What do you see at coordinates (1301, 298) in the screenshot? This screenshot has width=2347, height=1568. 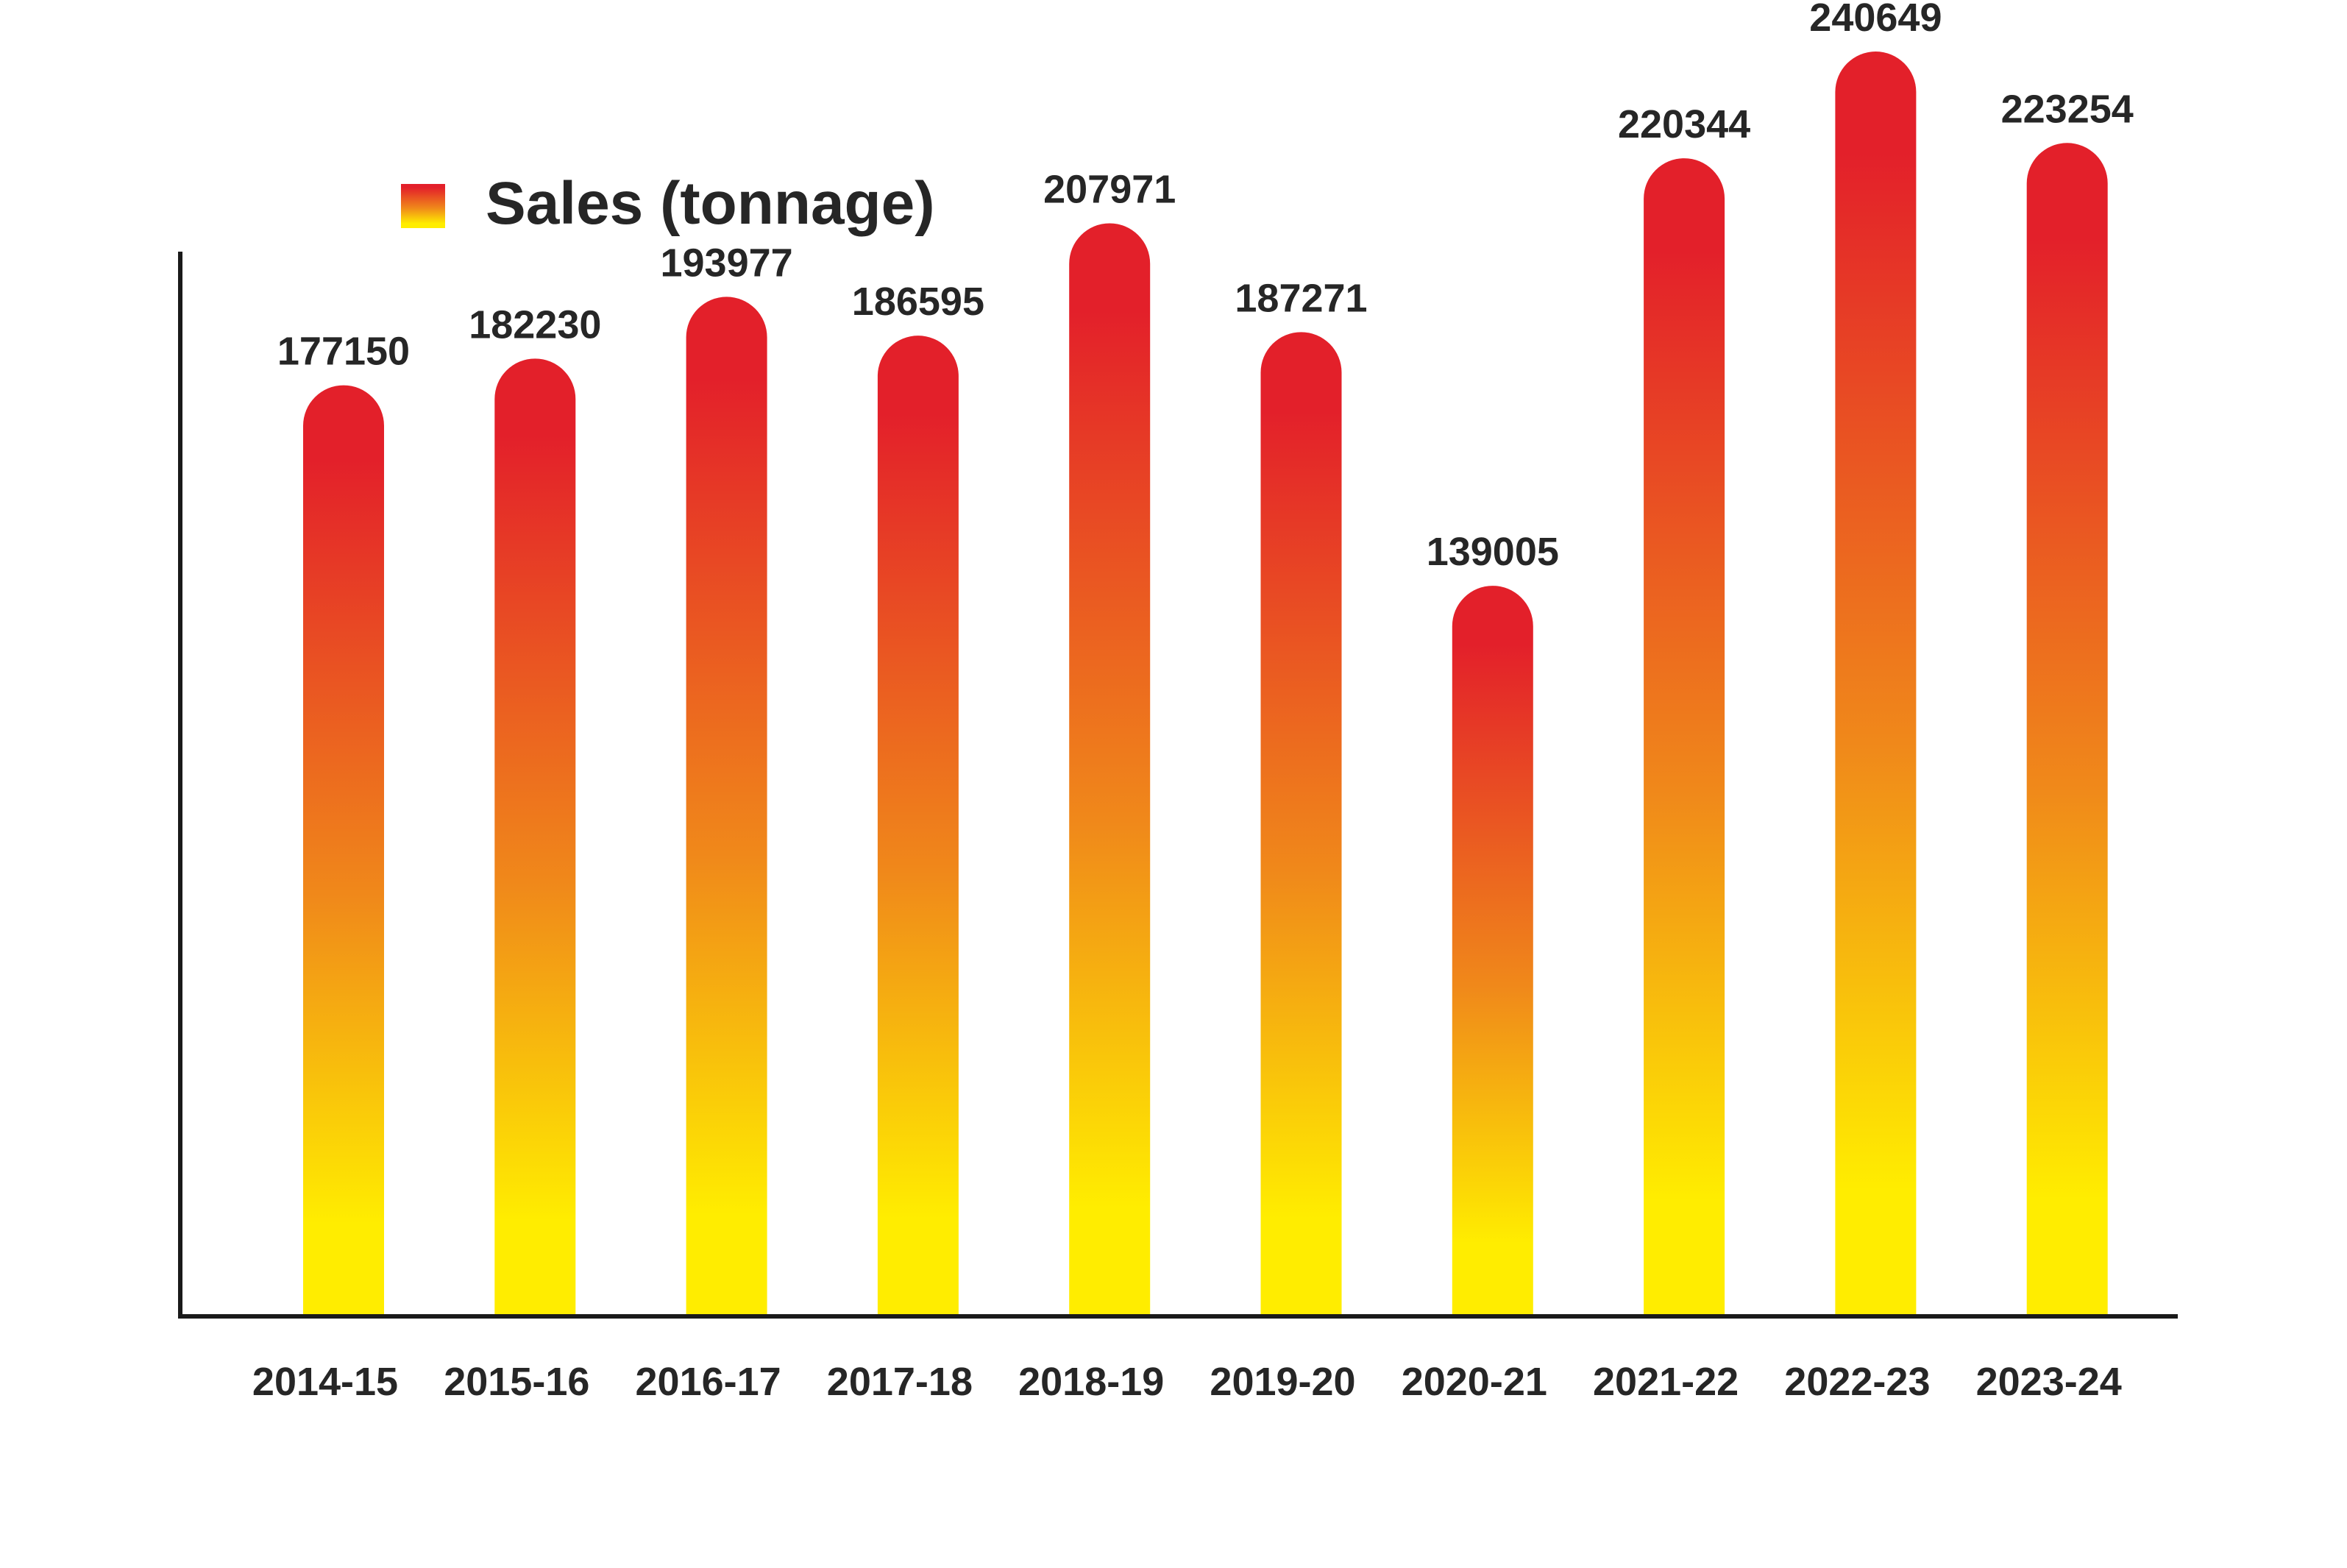 I see `value-label: 187271` at bounding box center [1301, 298].